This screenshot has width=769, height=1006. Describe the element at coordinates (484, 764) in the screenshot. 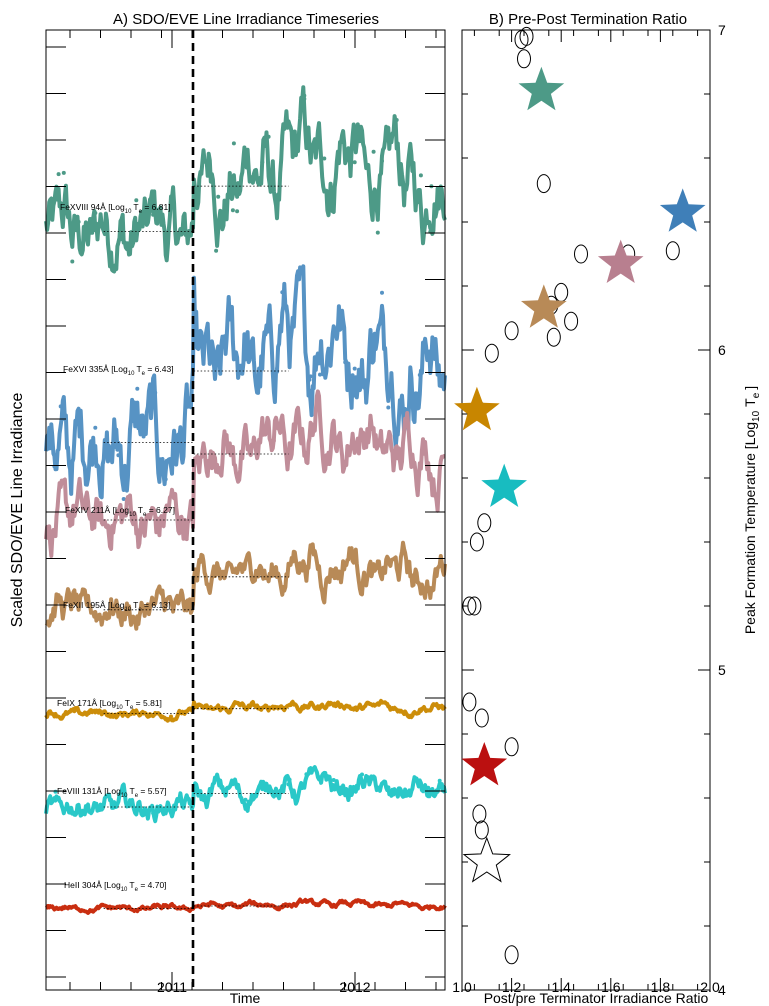

I see `star-marker-heii-304-` at that location.